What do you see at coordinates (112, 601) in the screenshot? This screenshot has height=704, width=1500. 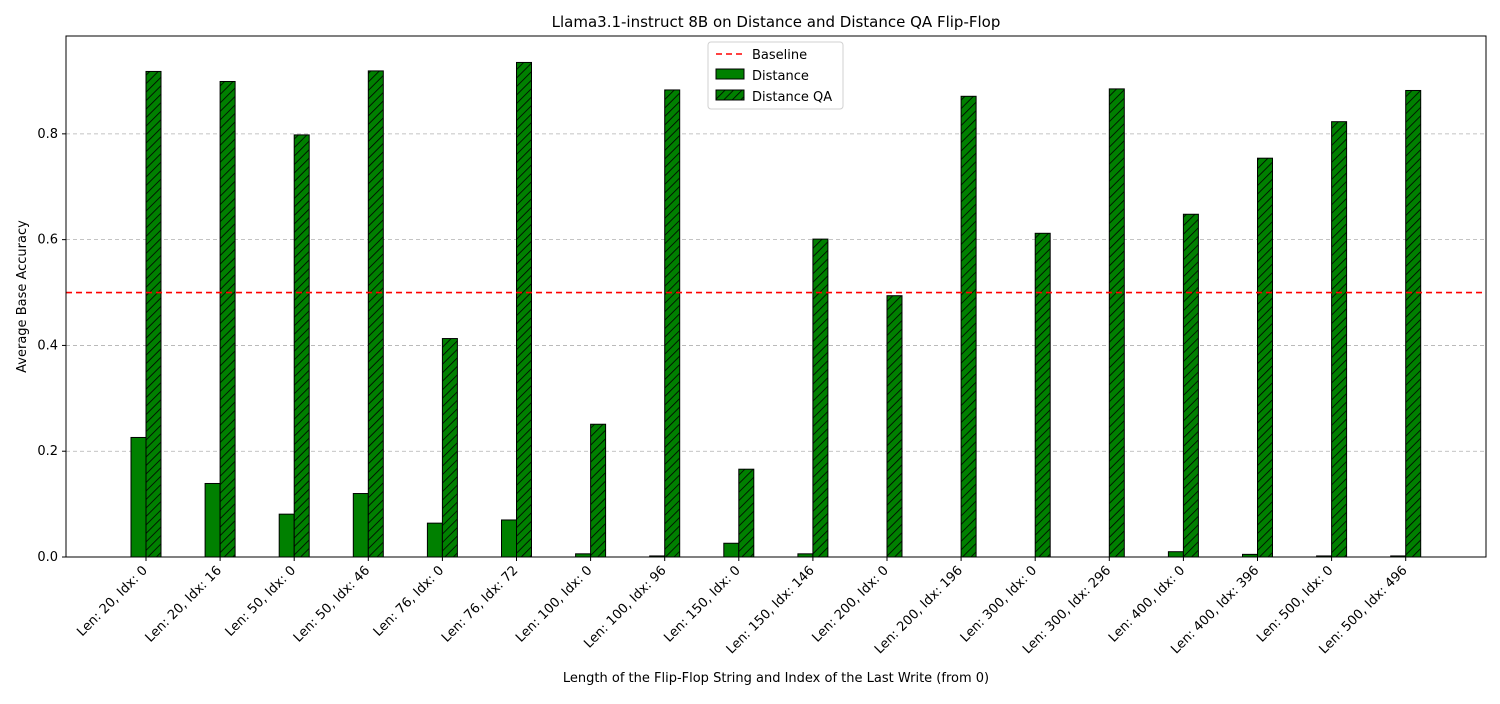 I see `x-tick-label: Len: 20, Idx: 0` at bounding box center [112, 601].